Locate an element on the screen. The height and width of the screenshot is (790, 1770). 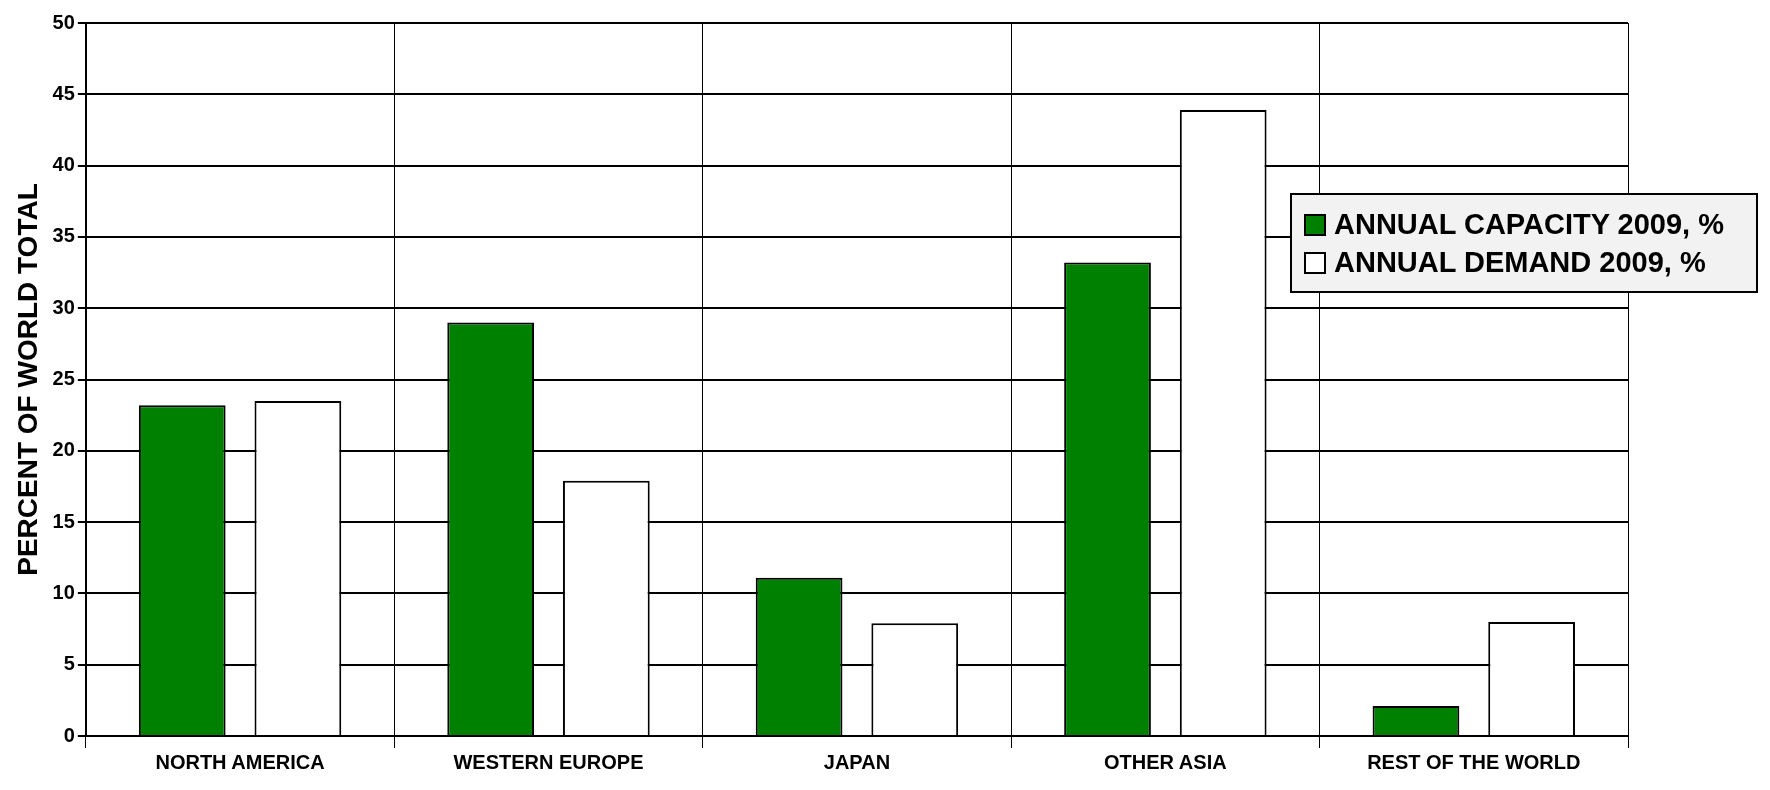
y-tick-label: 45 is located at coordinates (63, 92).